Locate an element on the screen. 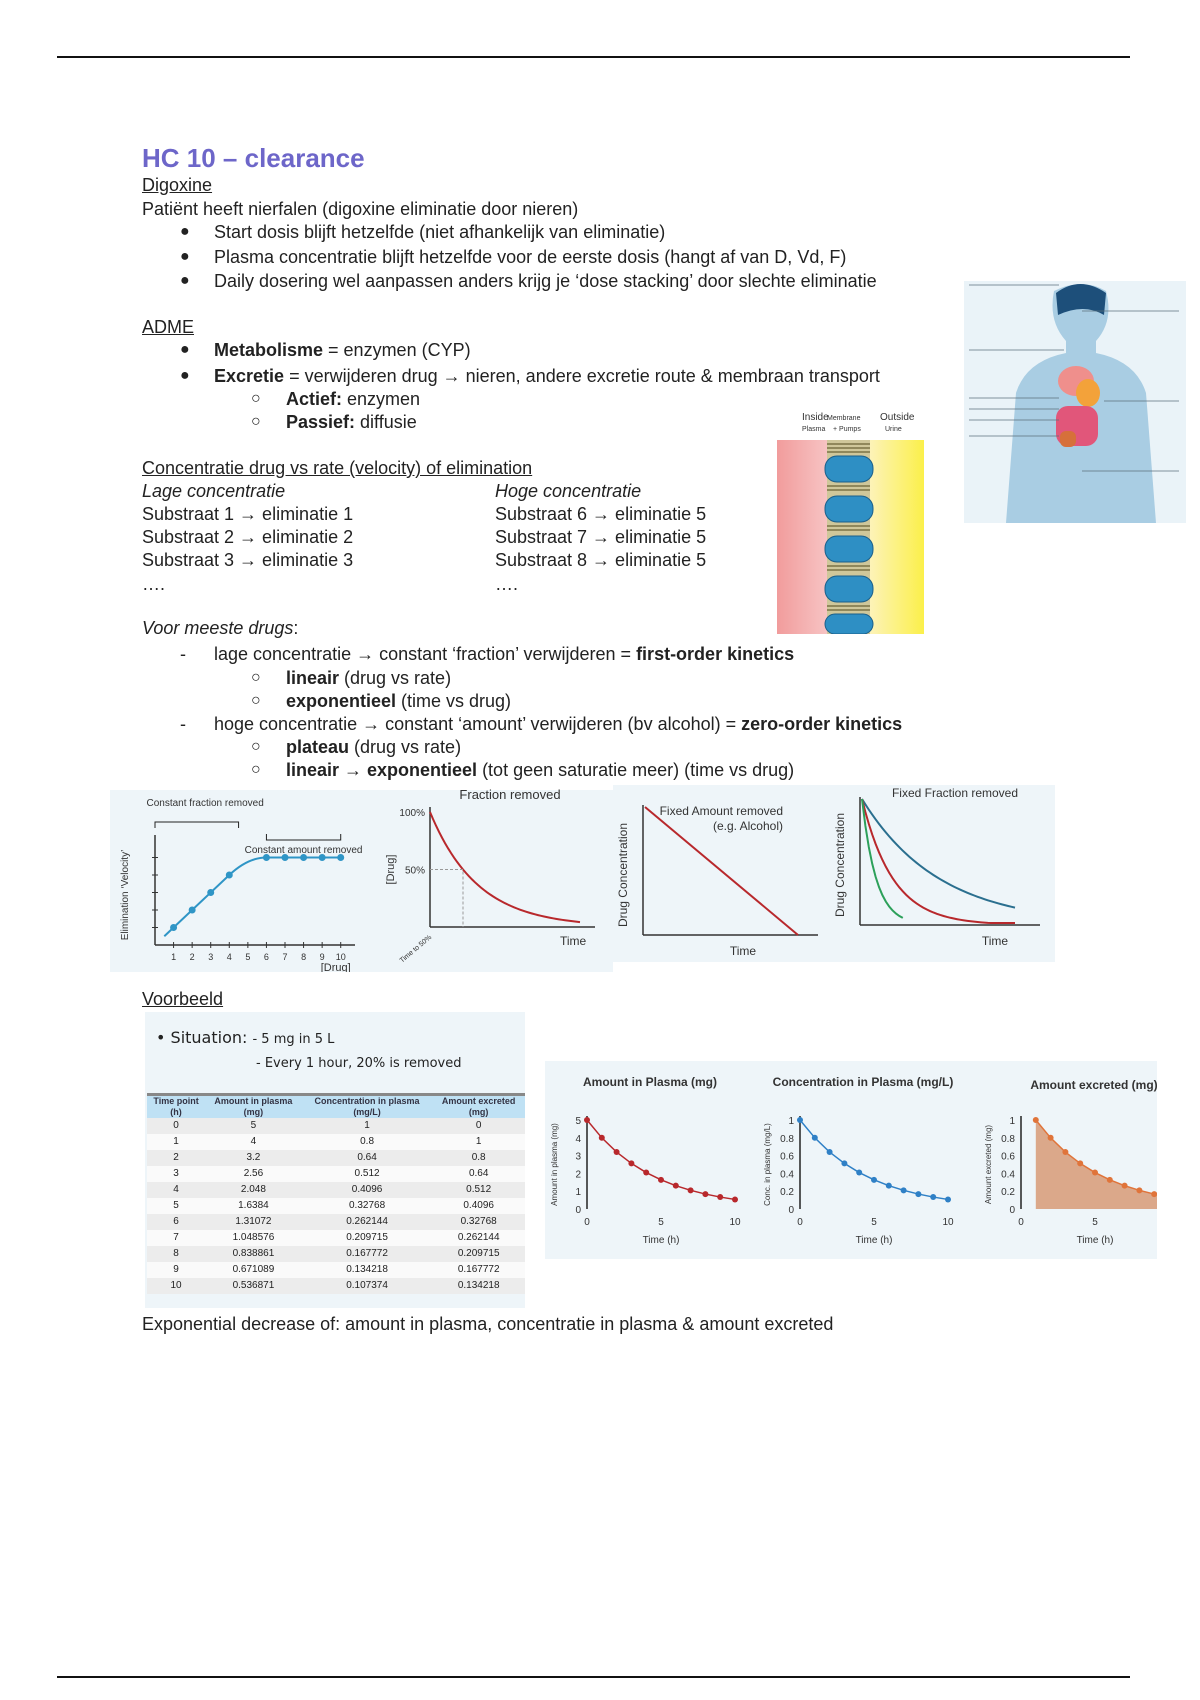 The height and width of the screenshot is (1700, 1200). fixed-amount-line is located at coordinates (721, 871).